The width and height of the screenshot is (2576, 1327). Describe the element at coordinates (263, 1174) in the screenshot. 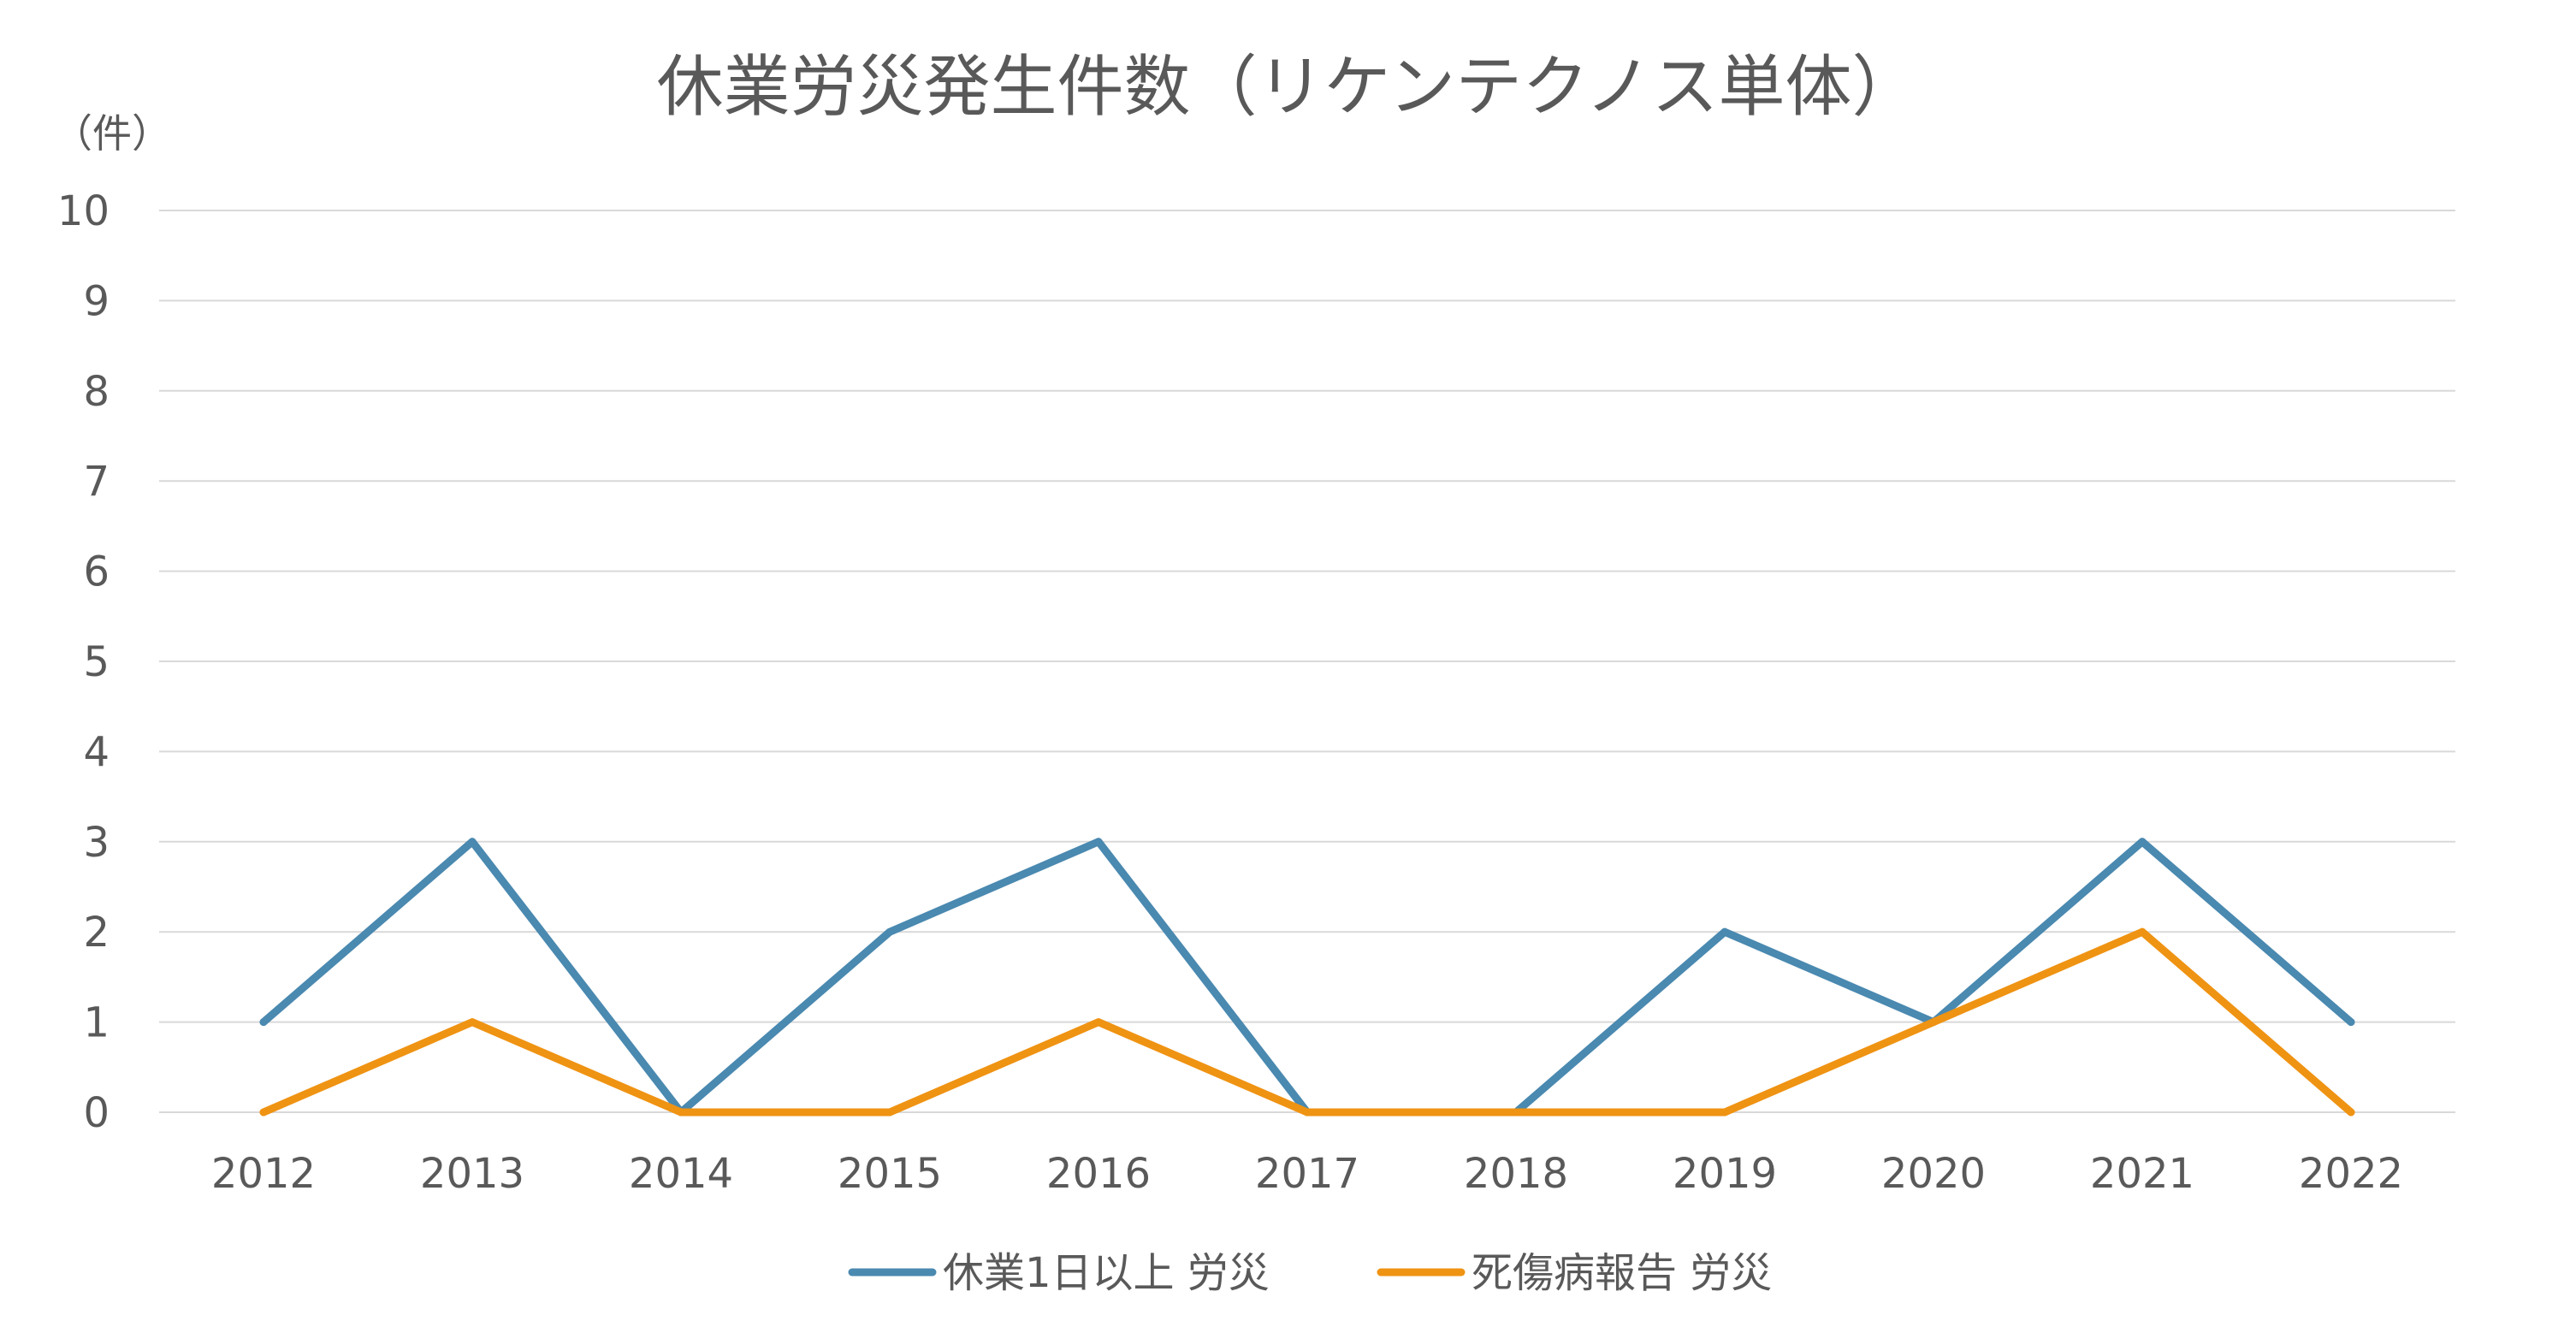

I see `x-tick-label: 2012` at that location.